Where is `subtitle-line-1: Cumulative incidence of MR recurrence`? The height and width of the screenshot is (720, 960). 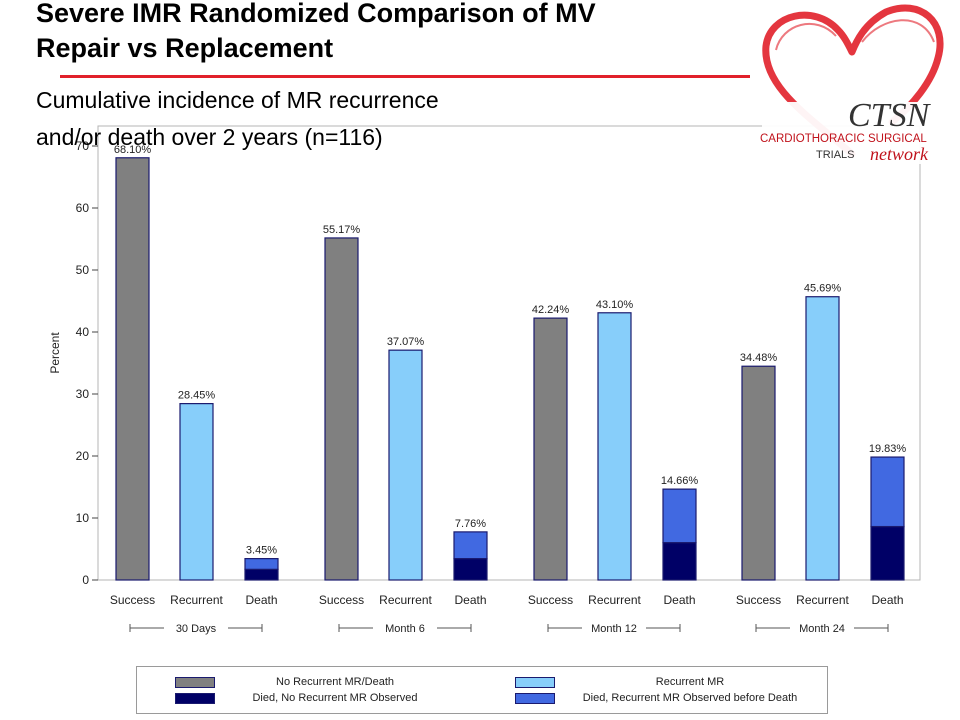 subtitle-line-1: Cumulative incidence of MR recurrence is located at coordinates (237, 100).